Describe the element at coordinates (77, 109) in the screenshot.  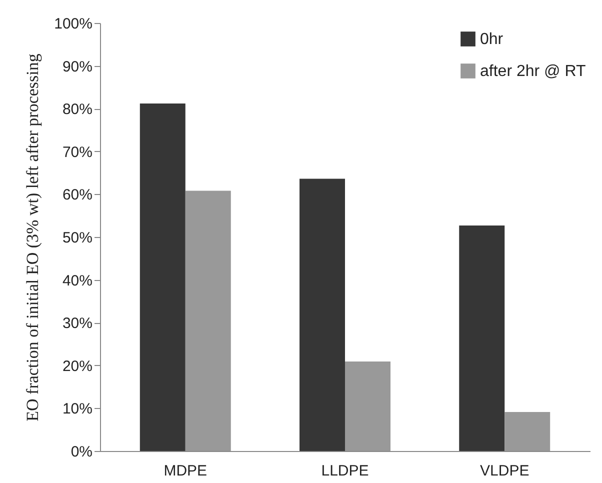
I see `y-tick-label: 80%` at that location.